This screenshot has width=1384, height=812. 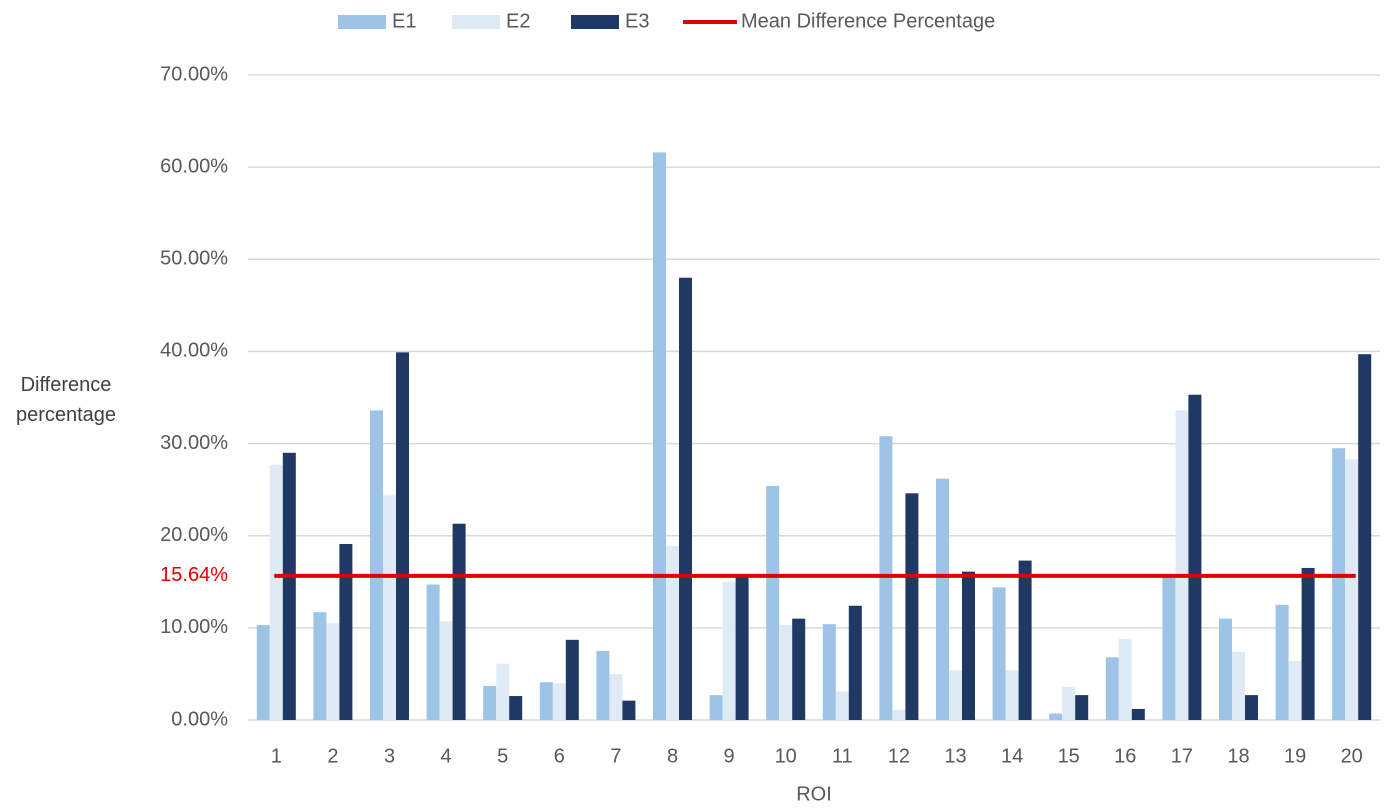 I want to click on y-tick-label: 30.00%, so click(x=194, y=443).